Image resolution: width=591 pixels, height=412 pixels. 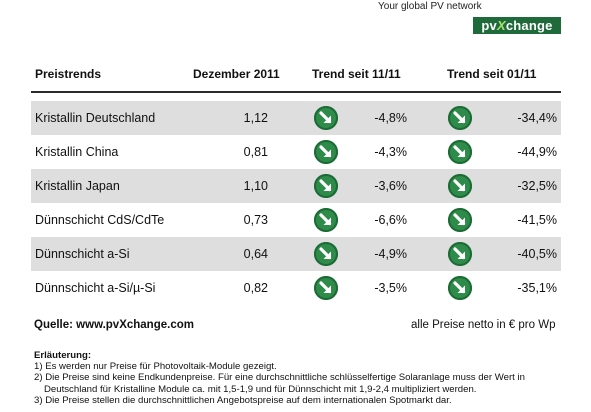 I want to click on row-trend-01-11: -44,9%, so click(x=537, y=152).